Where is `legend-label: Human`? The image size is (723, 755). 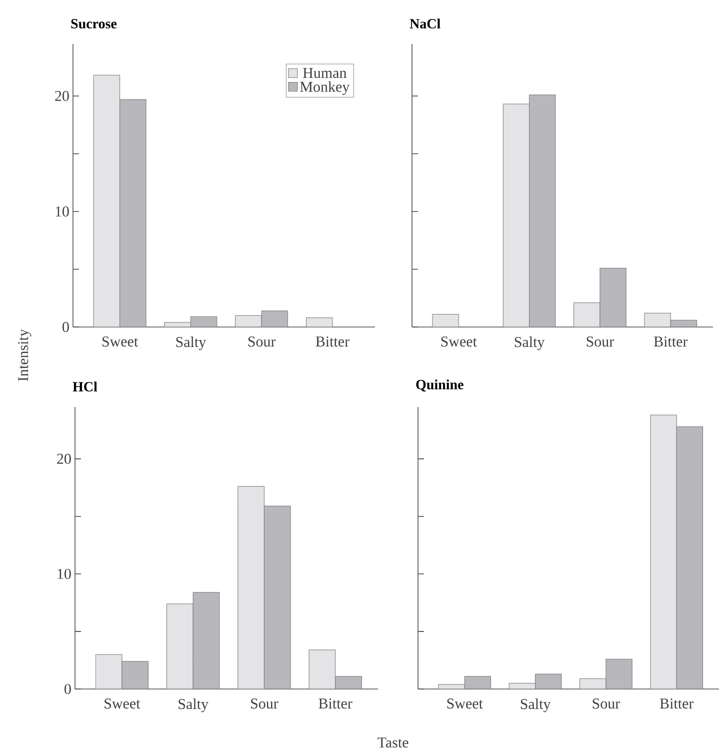 legend-label: Human is located at coordinates (325, 73).